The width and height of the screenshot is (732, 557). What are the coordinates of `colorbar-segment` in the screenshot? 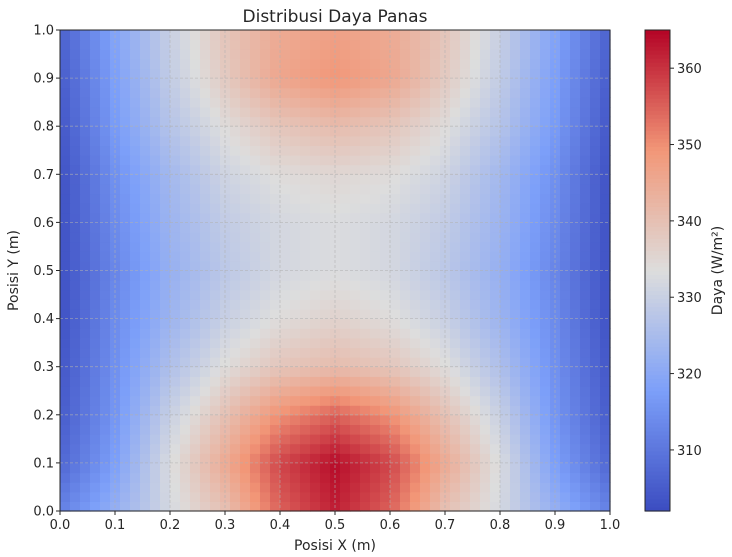 It's located at (657, 100).